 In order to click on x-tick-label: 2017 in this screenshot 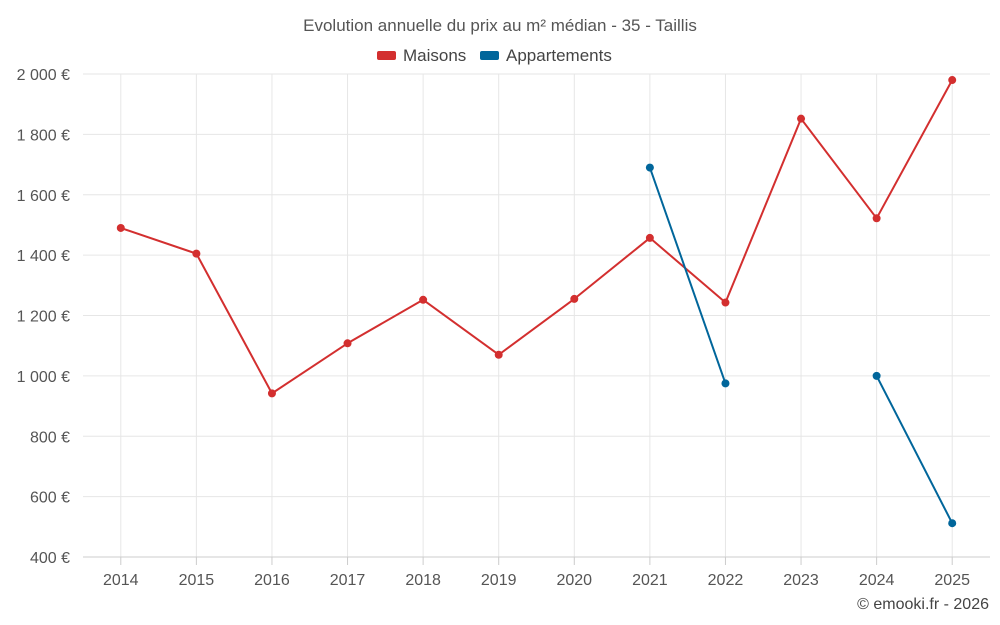, I will do `click(348, 580)`.